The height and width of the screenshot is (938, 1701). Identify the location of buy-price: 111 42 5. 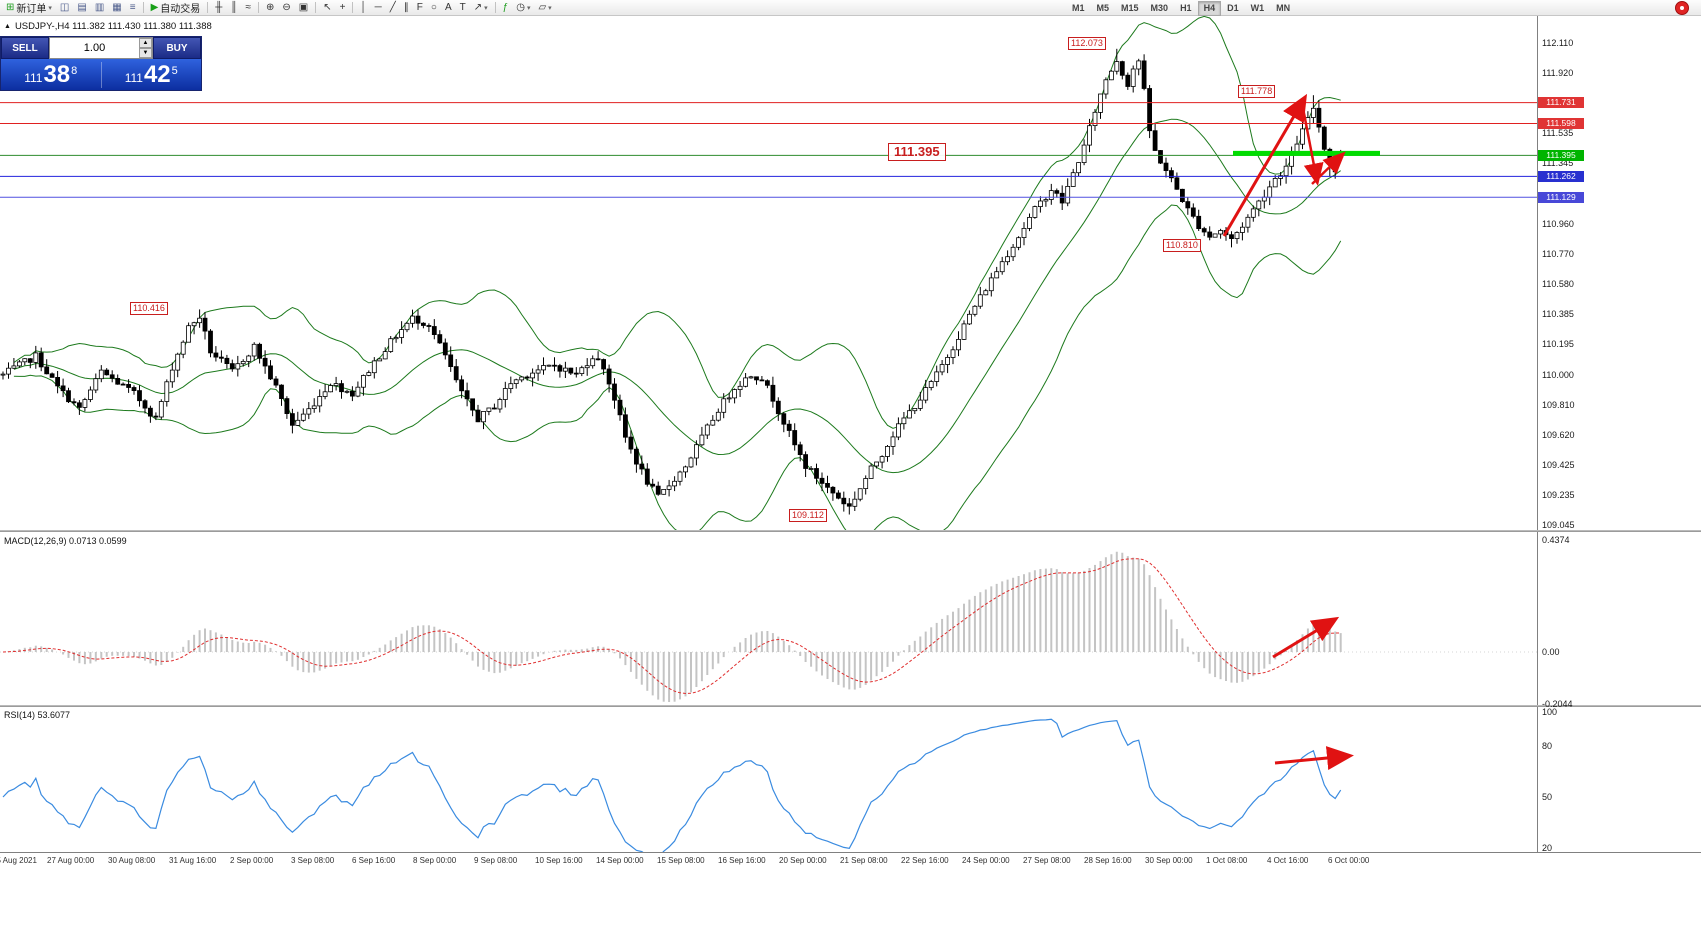
(152, 74).